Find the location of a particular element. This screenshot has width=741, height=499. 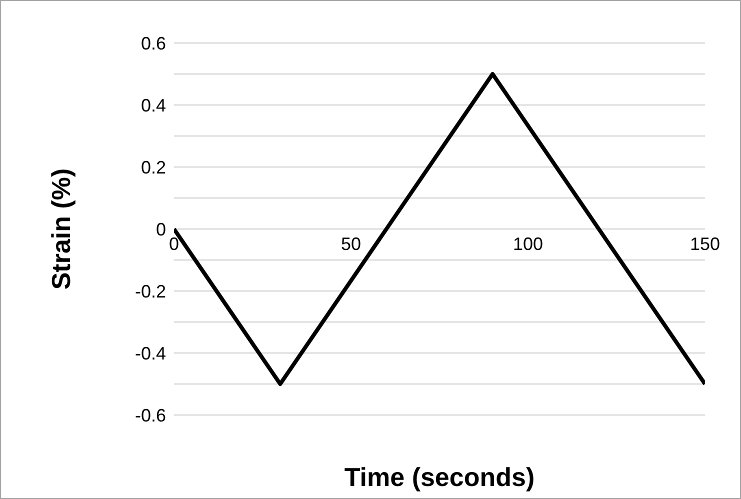

x-tick-label: 150 is located at coordinates (705, 244).